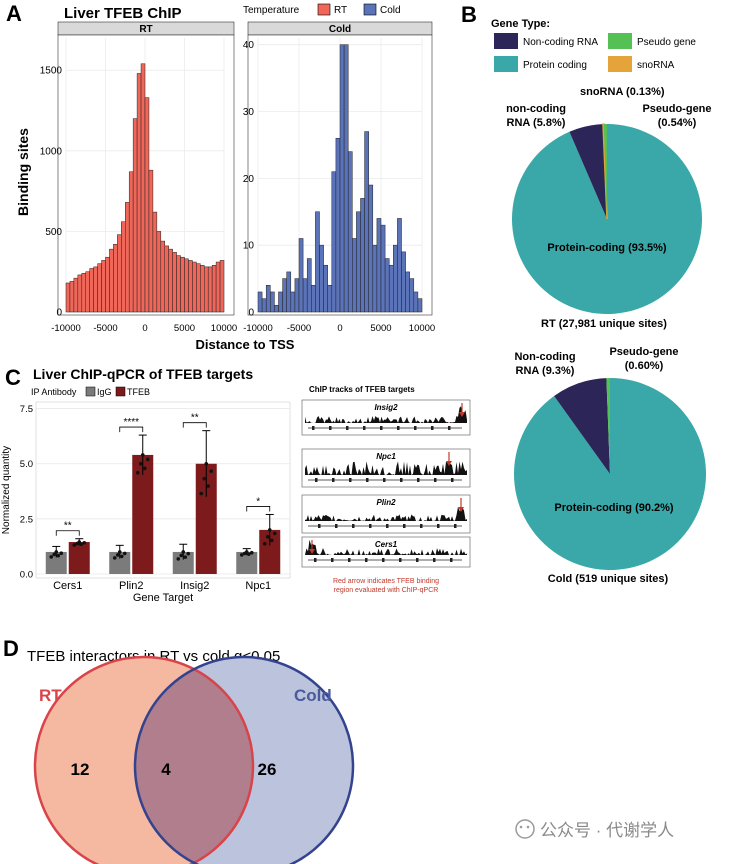  Describe the element at coordinates (299, 328) in the screenshot. I see `cold-histogram-x-tick-label: -5000` at that location.